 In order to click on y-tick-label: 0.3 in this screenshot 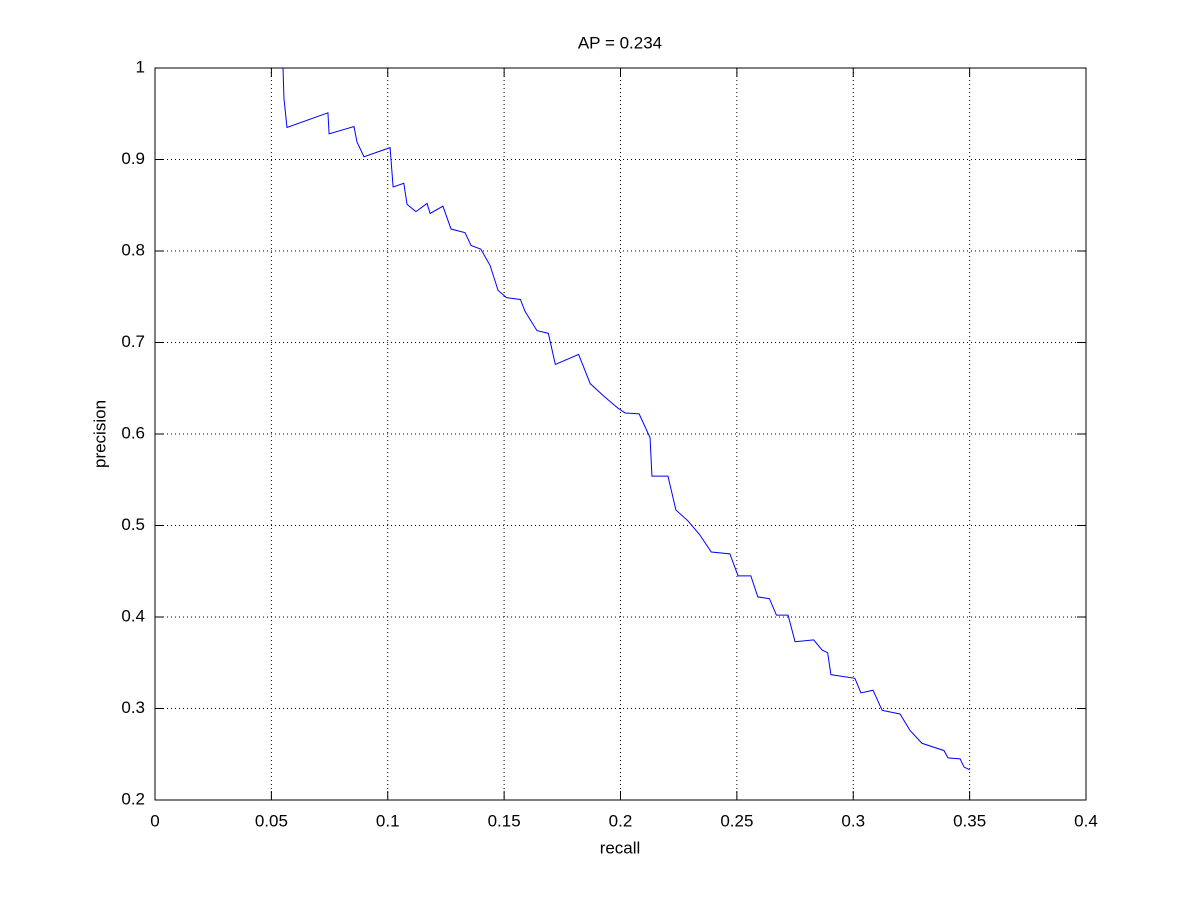, I will do `click(133, 707)`.